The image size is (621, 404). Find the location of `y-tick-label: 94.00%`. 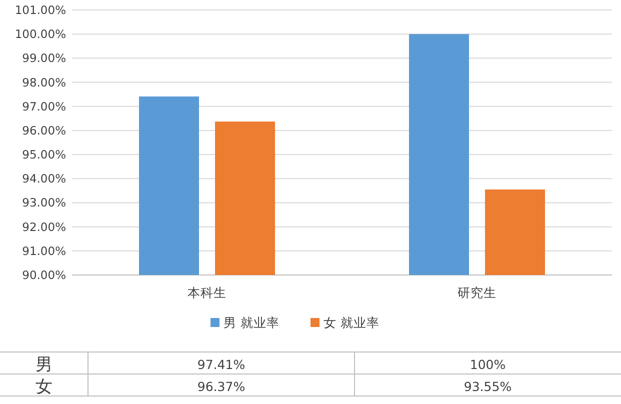

y-tick-label: 94.00% is located at coordinates (44, 179).